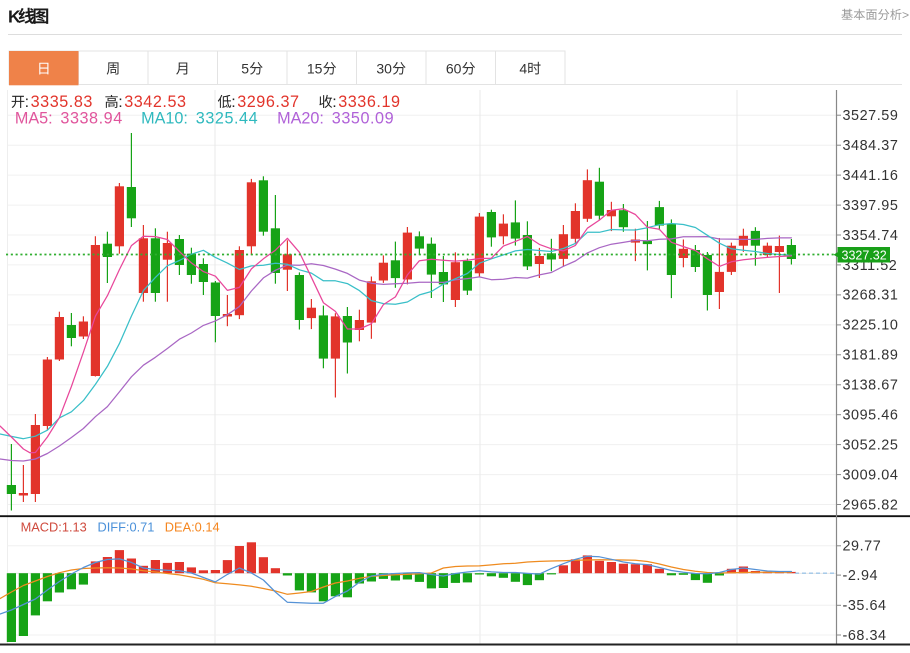  What do you see at coordinates (227, 118) in the screenshot?
I see `svg-text: 3325.44` at bounding box center [227, 118].